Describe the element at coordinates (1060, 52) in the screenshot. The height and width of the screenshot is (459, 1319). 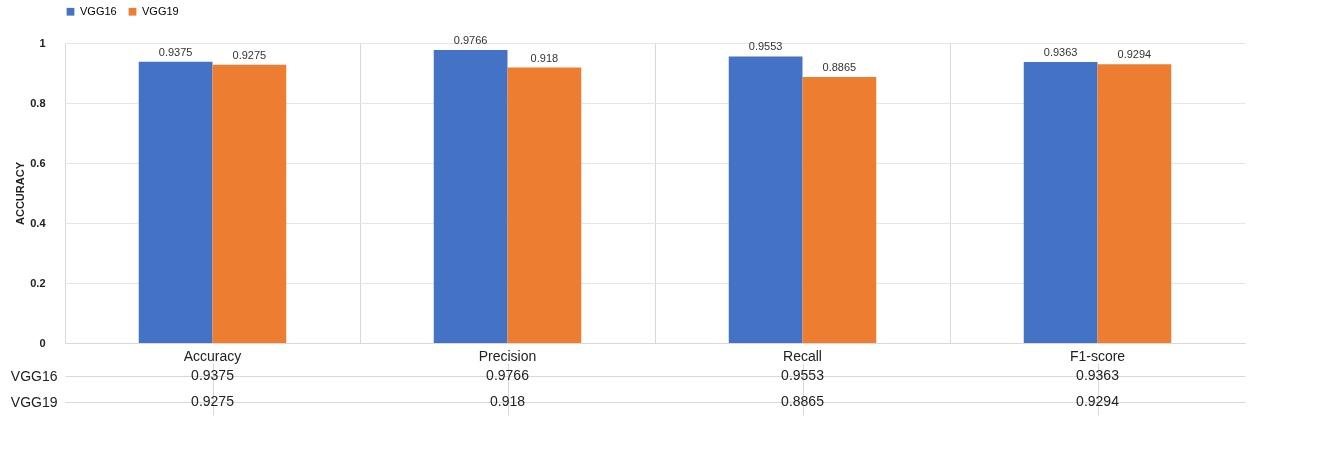
I see `data-label: 0.9363` at that location.